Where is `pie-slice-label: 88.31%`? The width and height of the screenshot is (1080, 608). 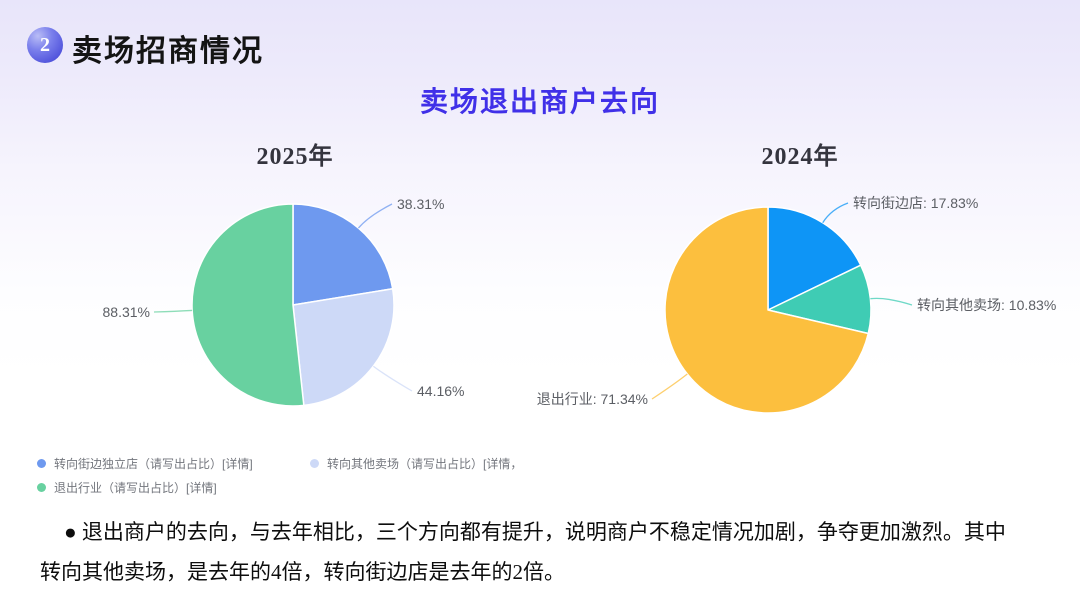 pie-slice-label: 88.31% is located at coordinates (126, 312).